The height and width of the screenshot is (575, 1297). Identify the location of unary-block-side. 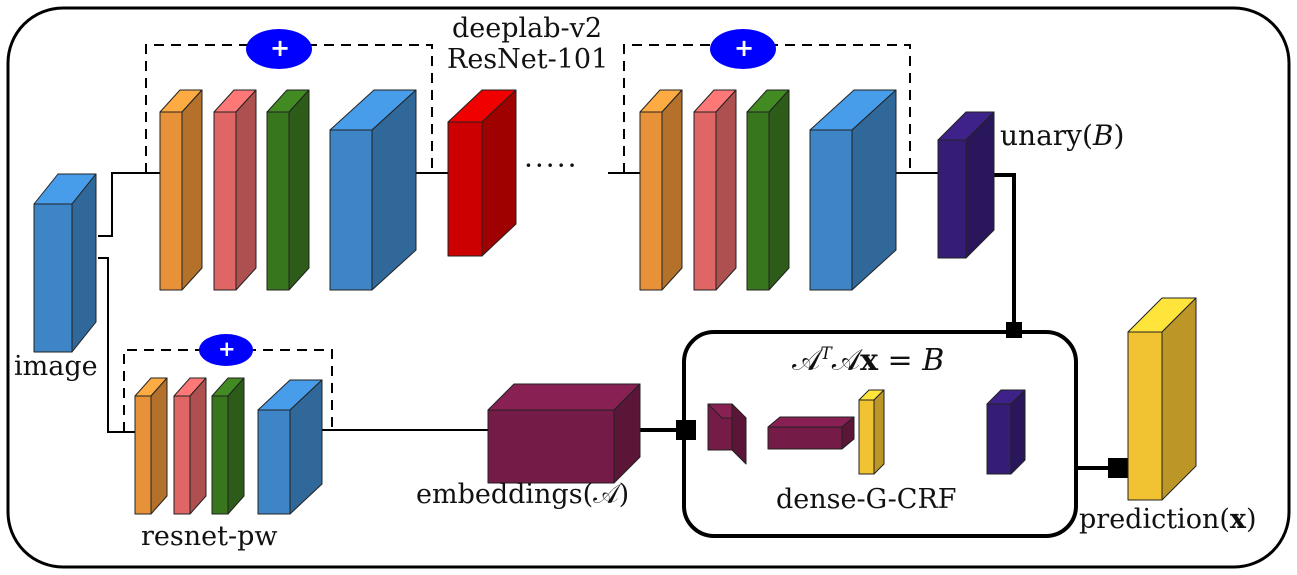
(980, 185).